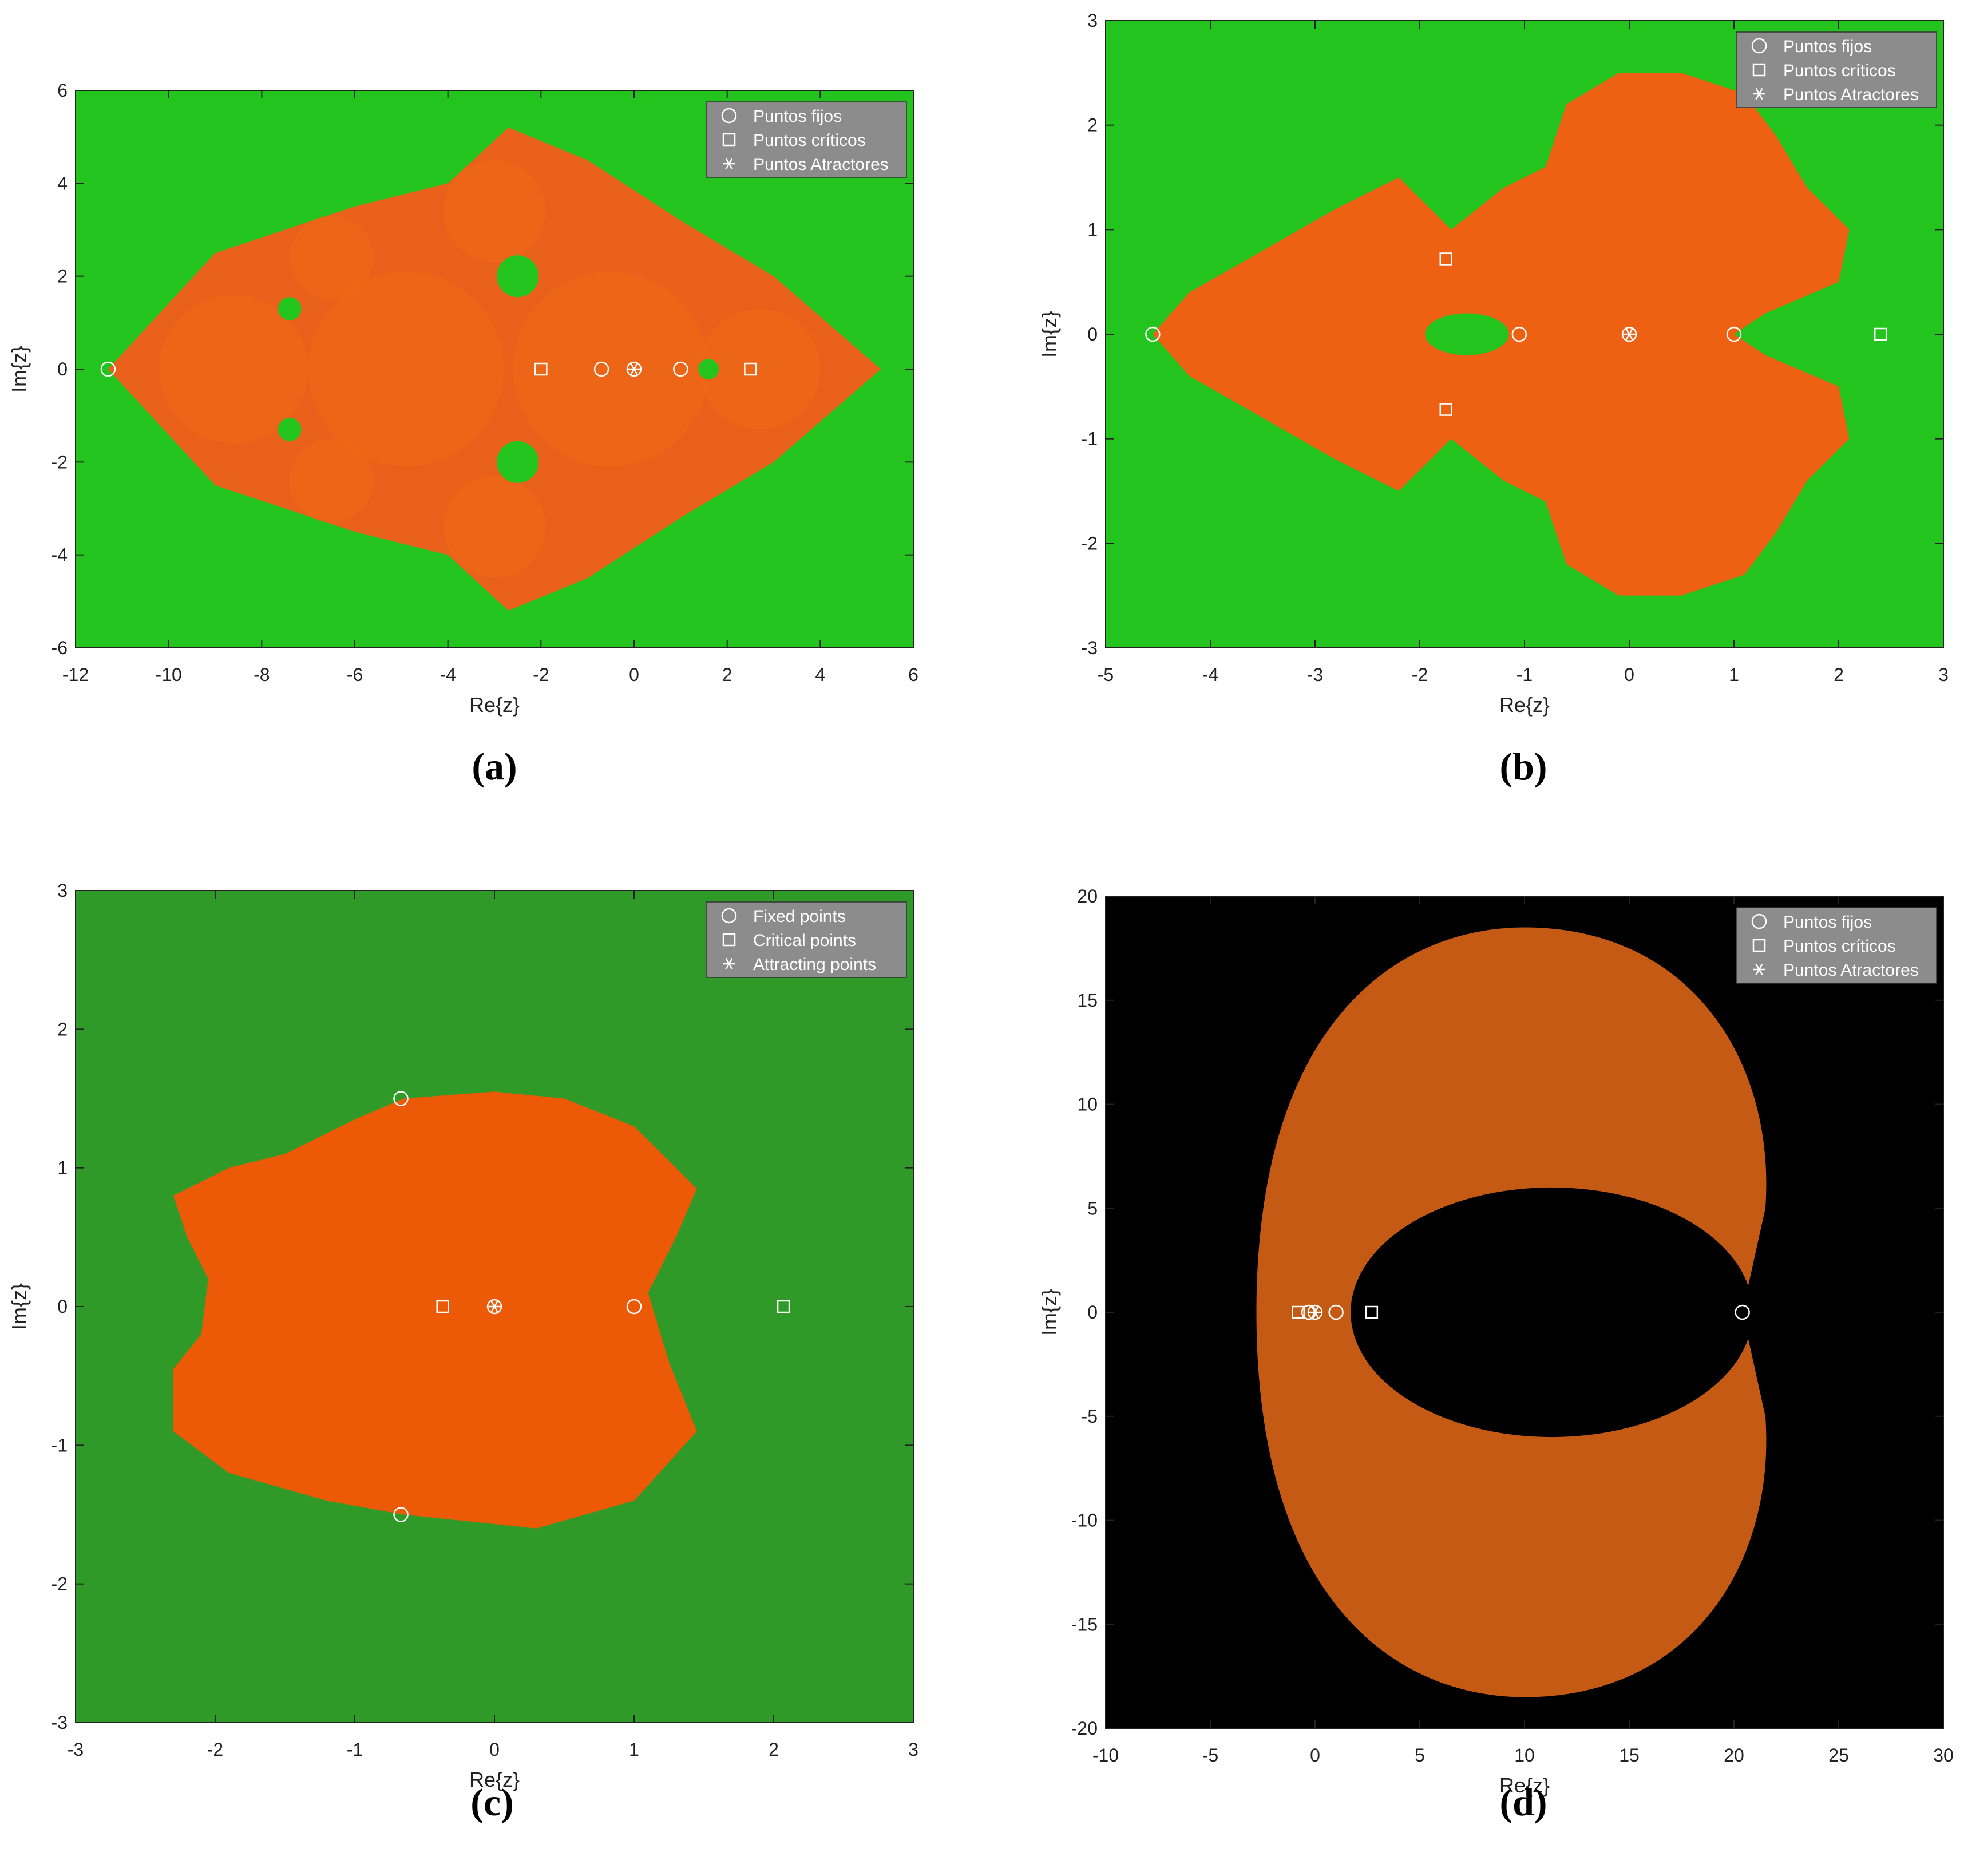 Image resolution: width=1964 pixels, height=1876 pixels. What do you see at coordinates (820, 674) in the screenshot?
I see `x-tick-label: 4` at bounding box center [820, 674].